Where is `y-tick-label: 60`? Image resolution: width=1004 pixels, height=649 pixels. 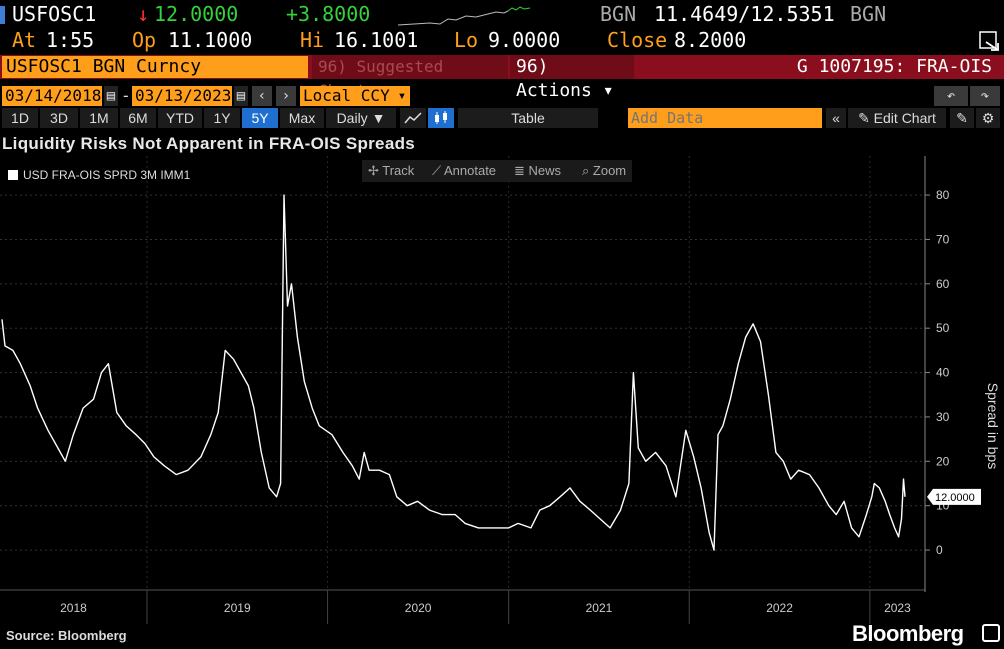 y-tick-label: 60 is located at coordinates (943, 284).